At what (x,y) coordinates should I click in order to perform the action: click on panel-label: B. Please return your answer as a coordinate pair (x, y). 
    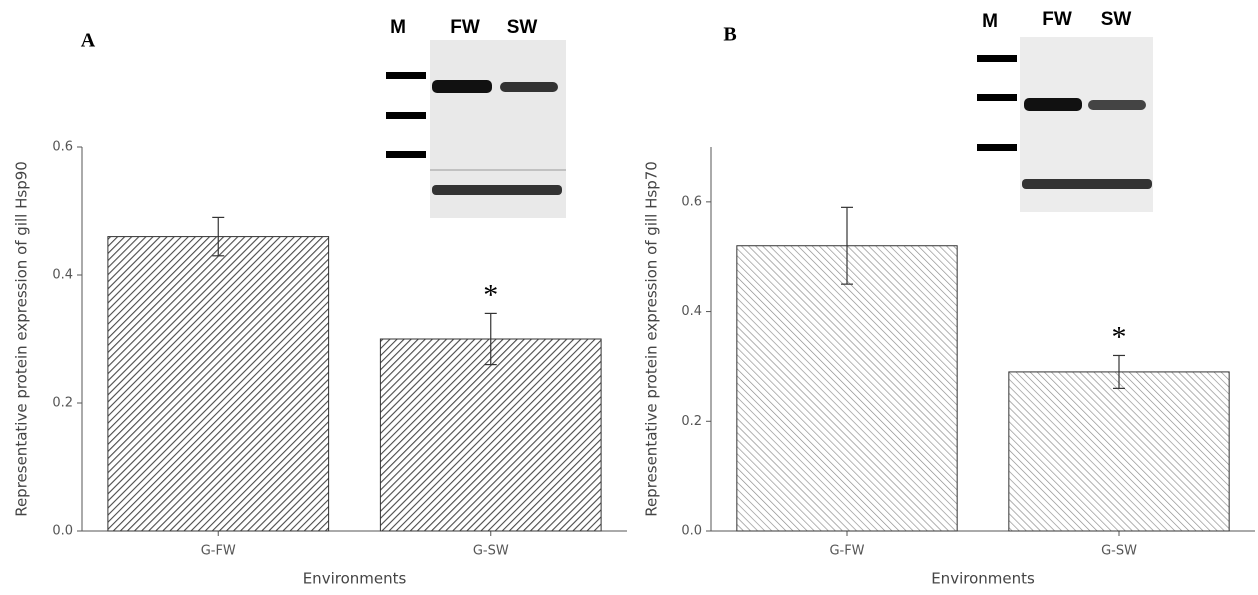
    Looking at the image, I should click on (729, 35).